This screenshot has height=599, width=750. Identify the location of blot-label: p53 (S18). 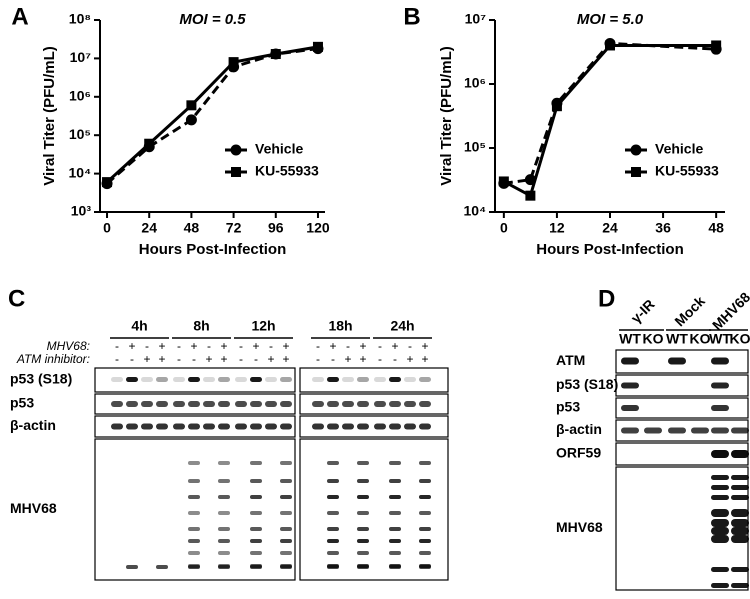
(41, 379).